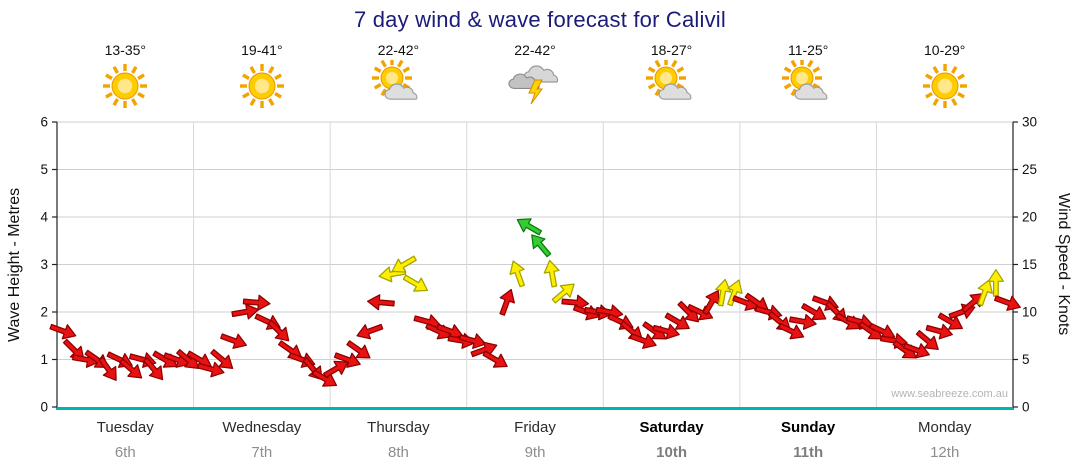 The image size is (1080, 475). I want to click on temp-range: 11-25°, so click(808, 50).